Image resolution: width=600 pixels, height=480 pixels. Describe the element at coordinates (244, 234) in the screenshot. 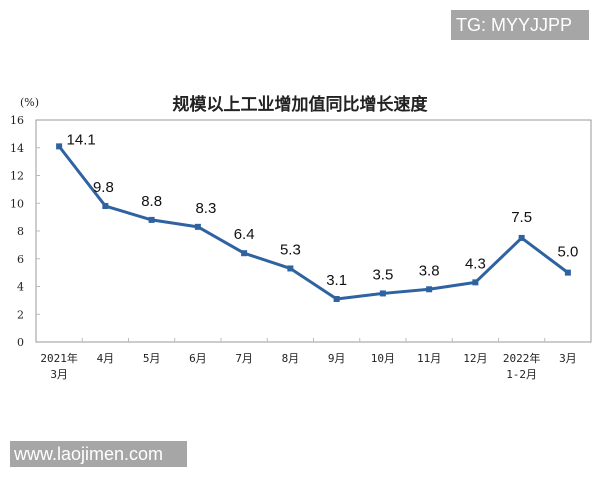

I see `data-label: 6.4` at that location.